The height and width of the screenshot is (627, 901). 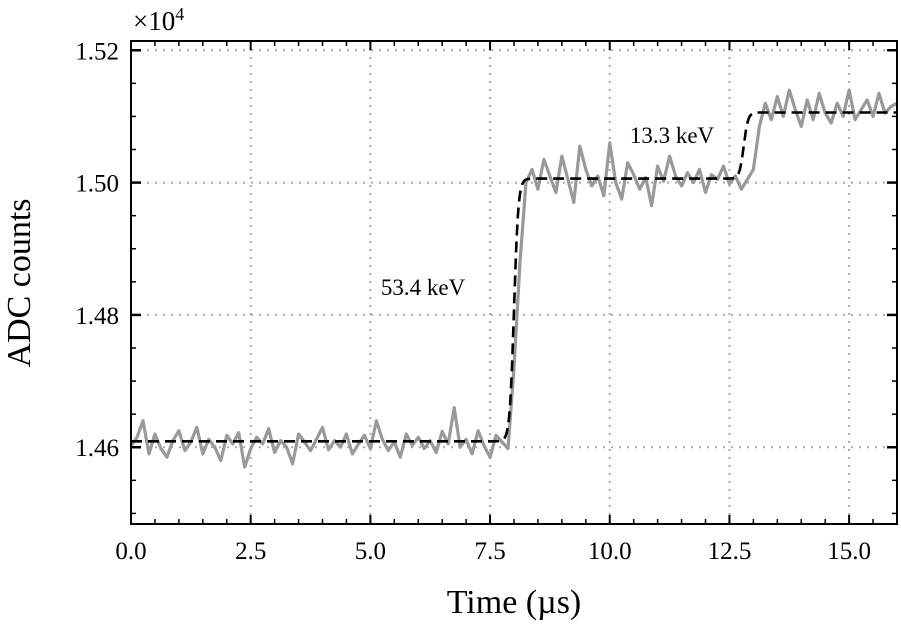 What do you see at coordinates (97, 316) in the screenshot?
I see `y-tick-label: 1.48` at bounding box center [97, 316].